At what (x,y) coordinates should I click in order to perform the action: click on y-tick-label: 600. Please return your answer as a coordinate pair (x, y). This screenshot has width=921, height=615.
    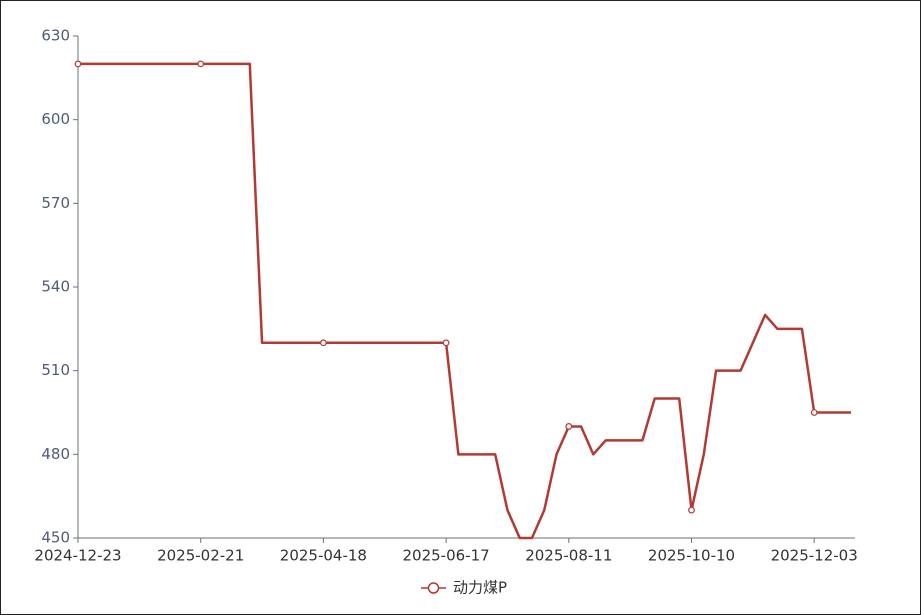
    Looking at the image, I should click on (55, 119).